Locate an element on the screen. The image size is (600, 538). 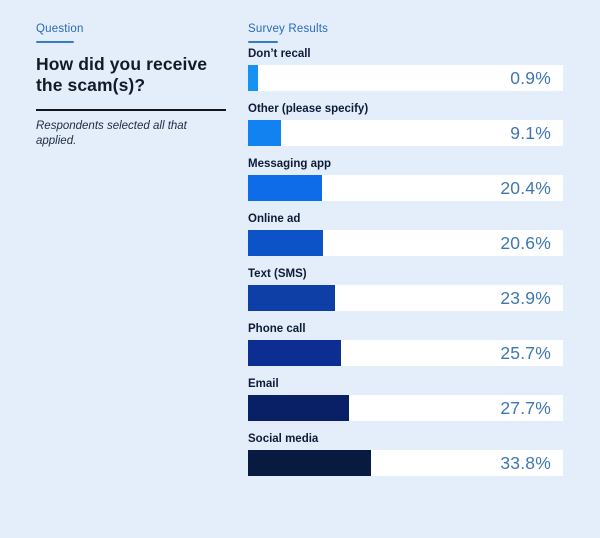
bar-category-label: Messaging app is located at coordinates (290, 164).